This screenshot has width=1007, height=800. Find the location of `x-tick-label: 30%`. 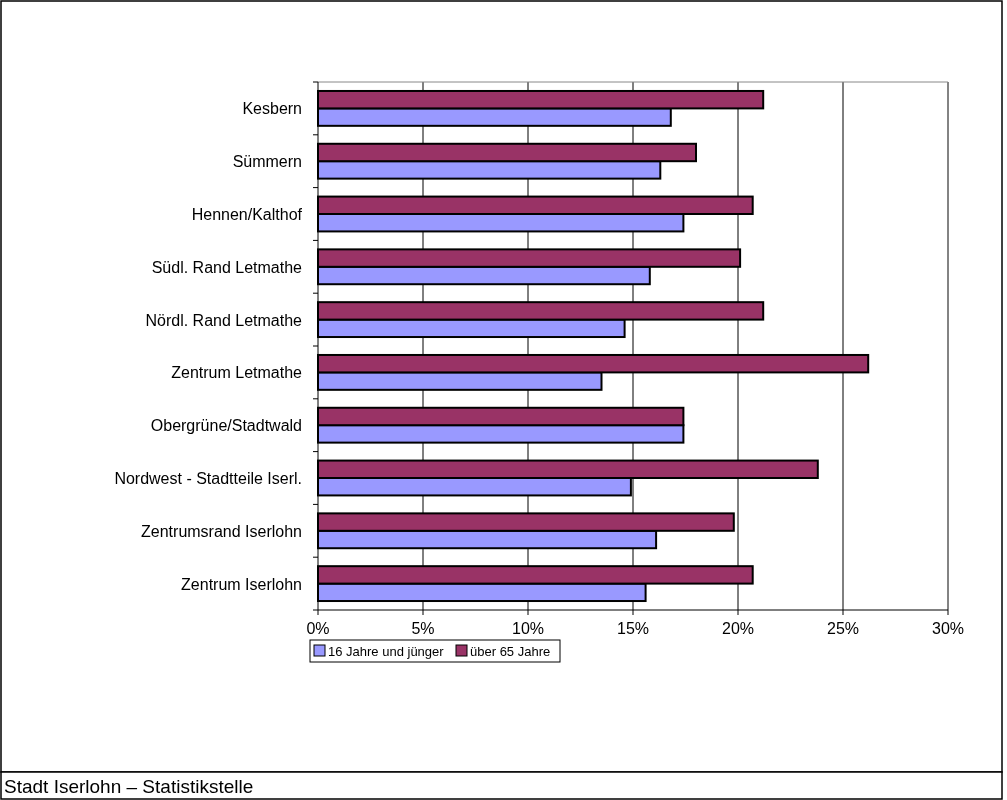

x-tick-label: 30% is located at coordinates (948, 628).